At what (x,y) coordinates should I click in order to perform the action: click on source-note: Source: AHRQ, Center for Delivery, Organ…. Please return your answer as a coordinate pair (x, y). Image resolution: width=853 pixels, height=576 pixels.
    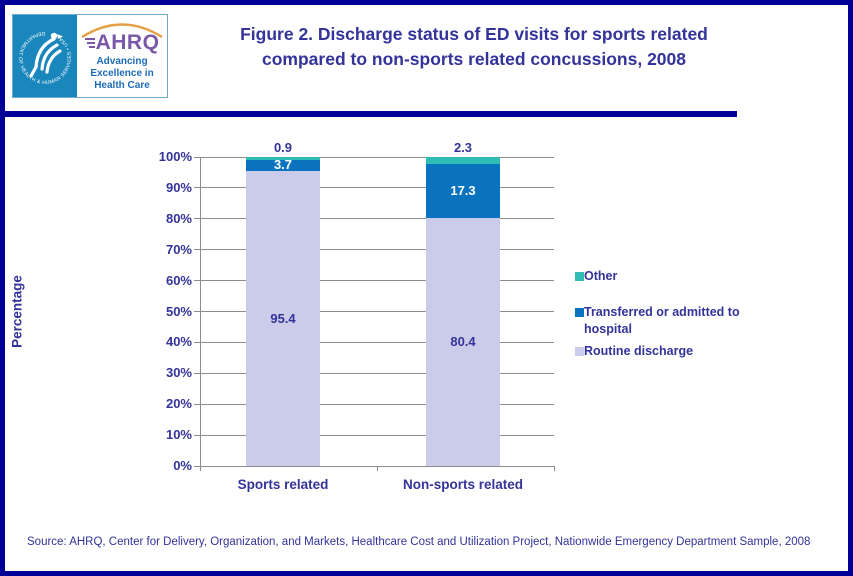
    Looking at the image, I should click on (419, 542).